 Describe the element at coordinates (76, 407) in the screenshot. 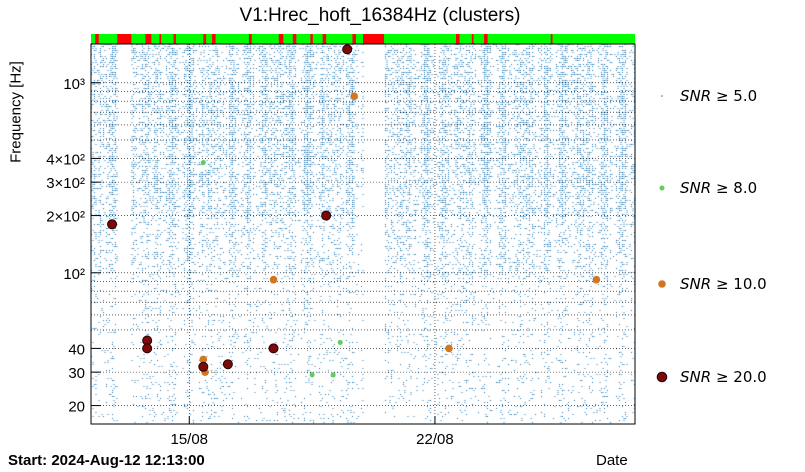

I see `y-tick-label: 20` at that location.